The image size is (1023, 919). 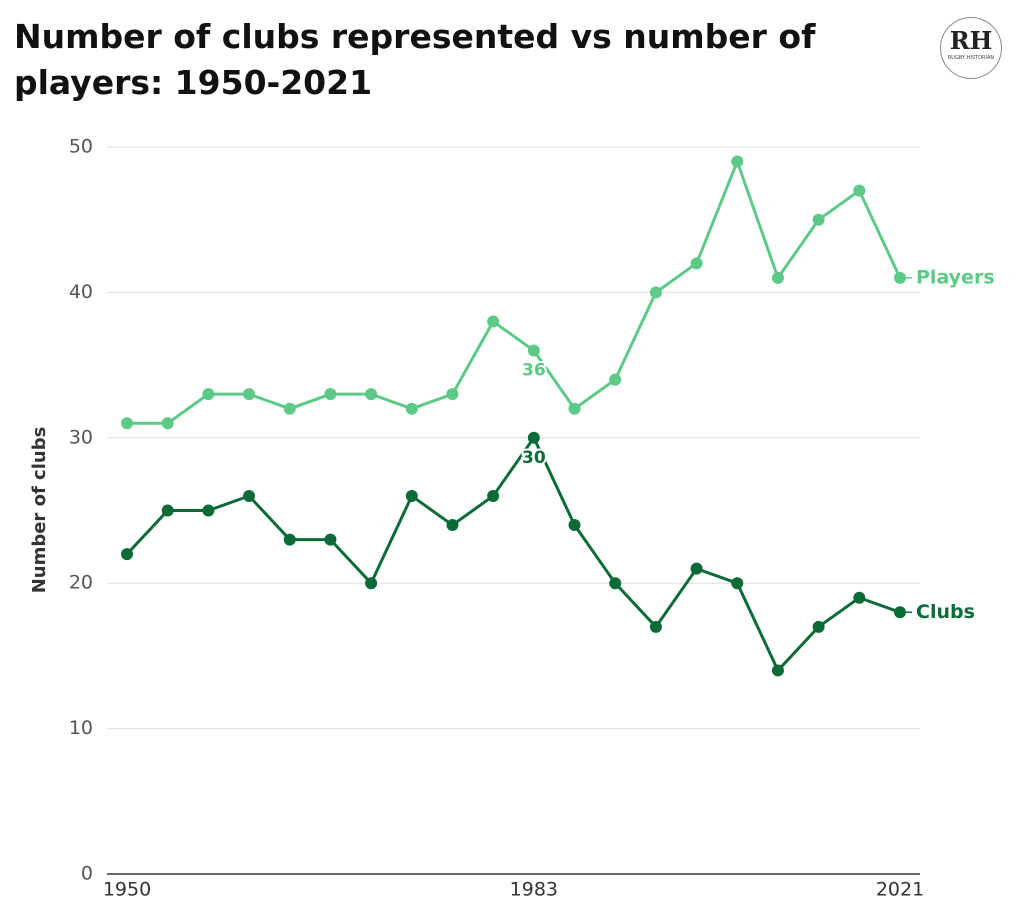 I want to click on series-label: Players, so click(x=955, y=277).